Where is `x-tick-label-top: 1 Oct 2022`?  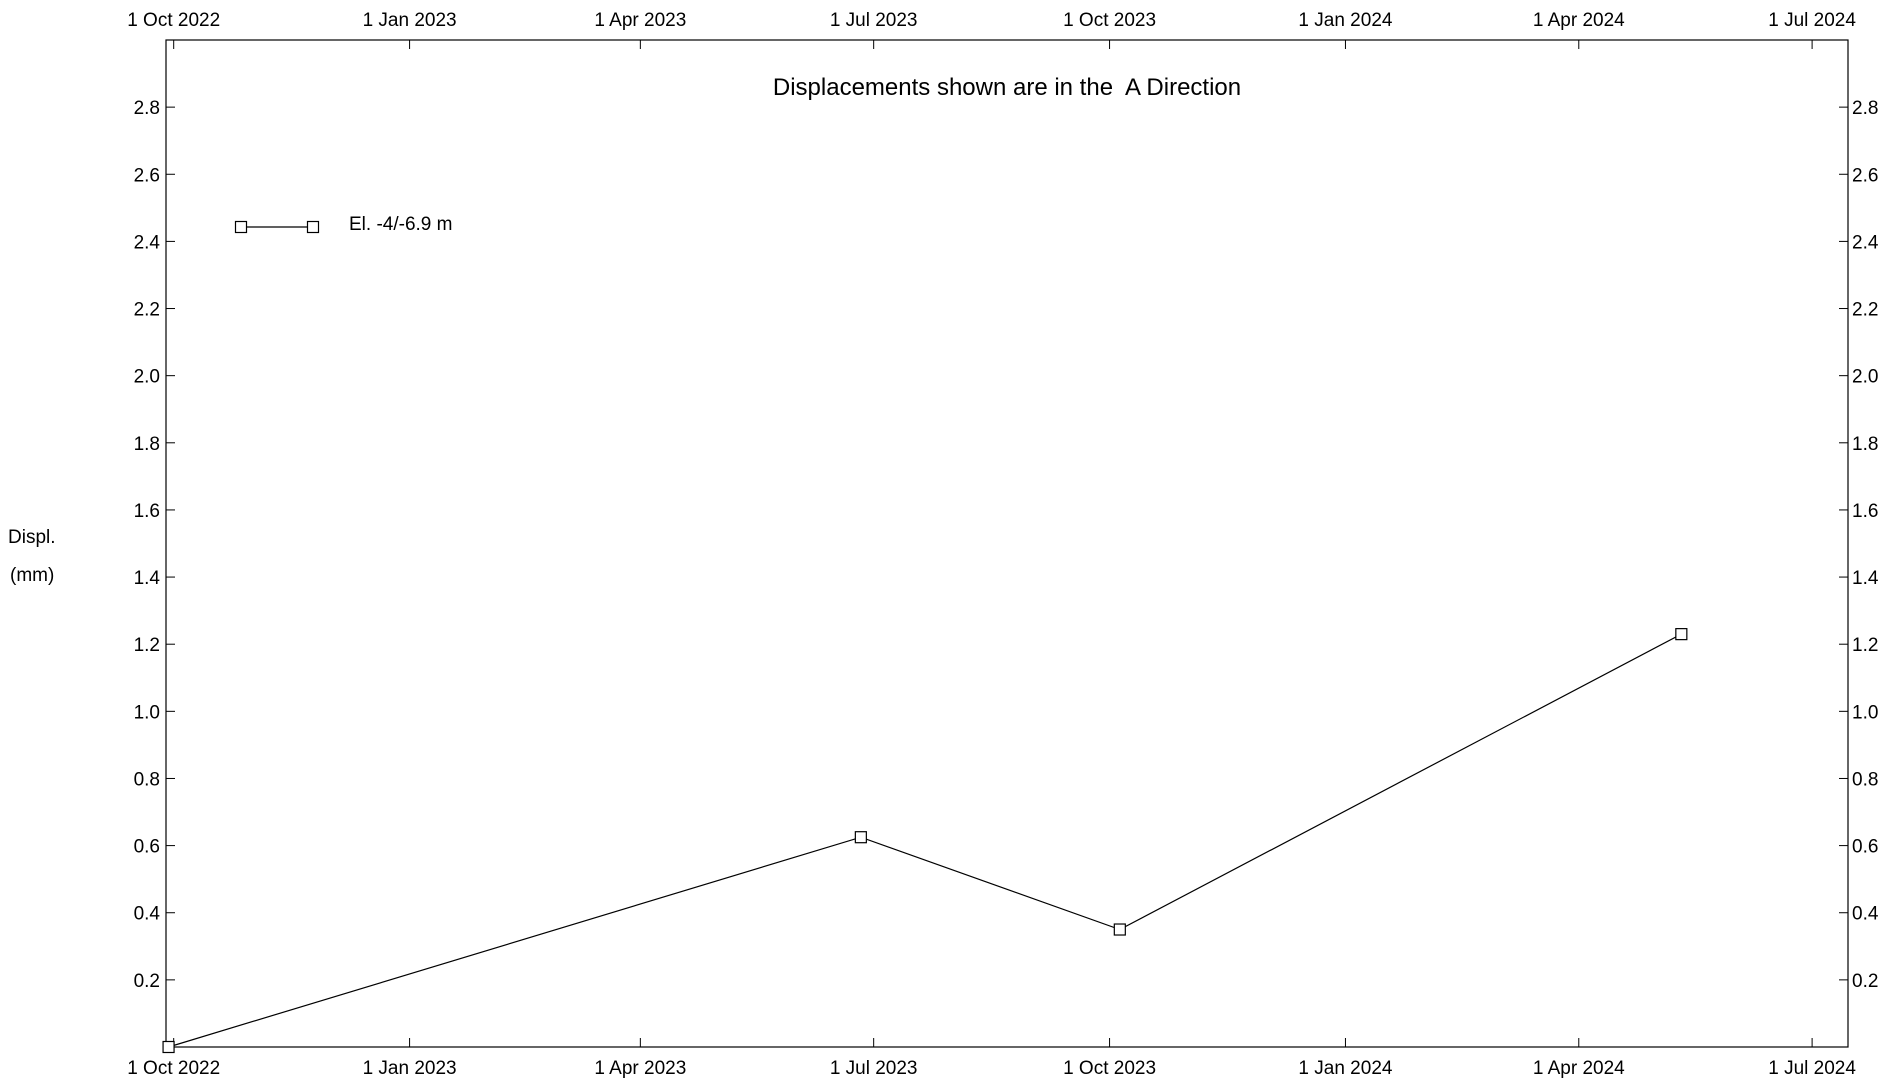
x-tick-label-top: 1 Oct 2022 is located at coordinates (173, 20).